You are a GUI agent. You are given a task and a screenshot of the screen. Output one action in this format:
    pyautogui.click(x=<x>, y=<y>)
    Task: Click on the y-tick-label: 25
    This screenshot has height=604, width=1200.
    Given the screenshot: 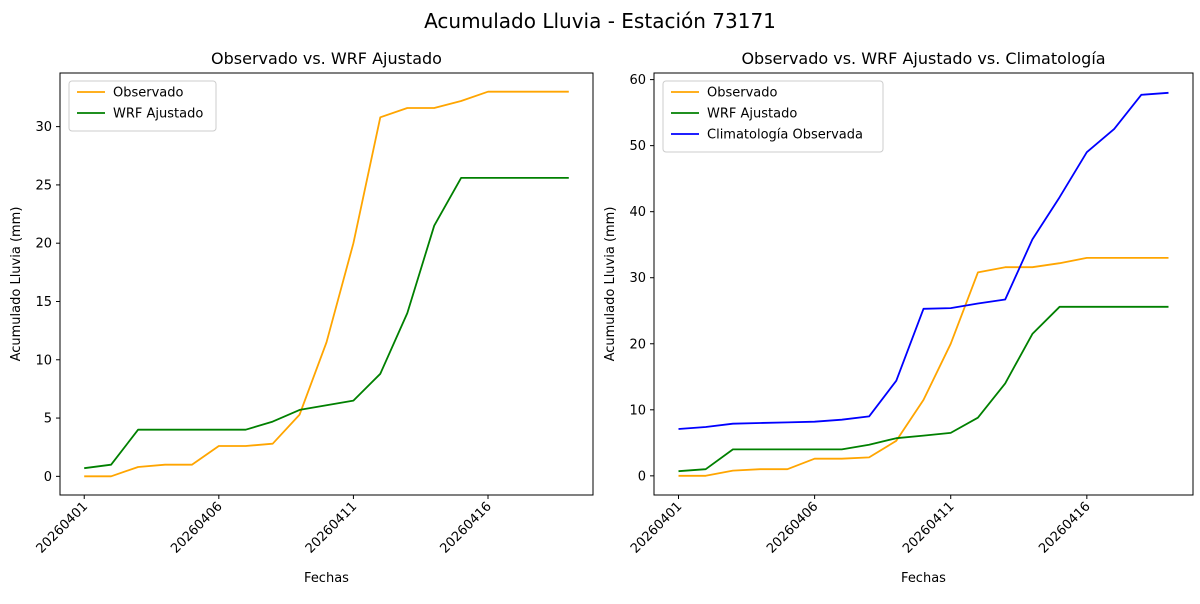 What is the action you would take?
    pyautogui.click(x=43, y=185)
    